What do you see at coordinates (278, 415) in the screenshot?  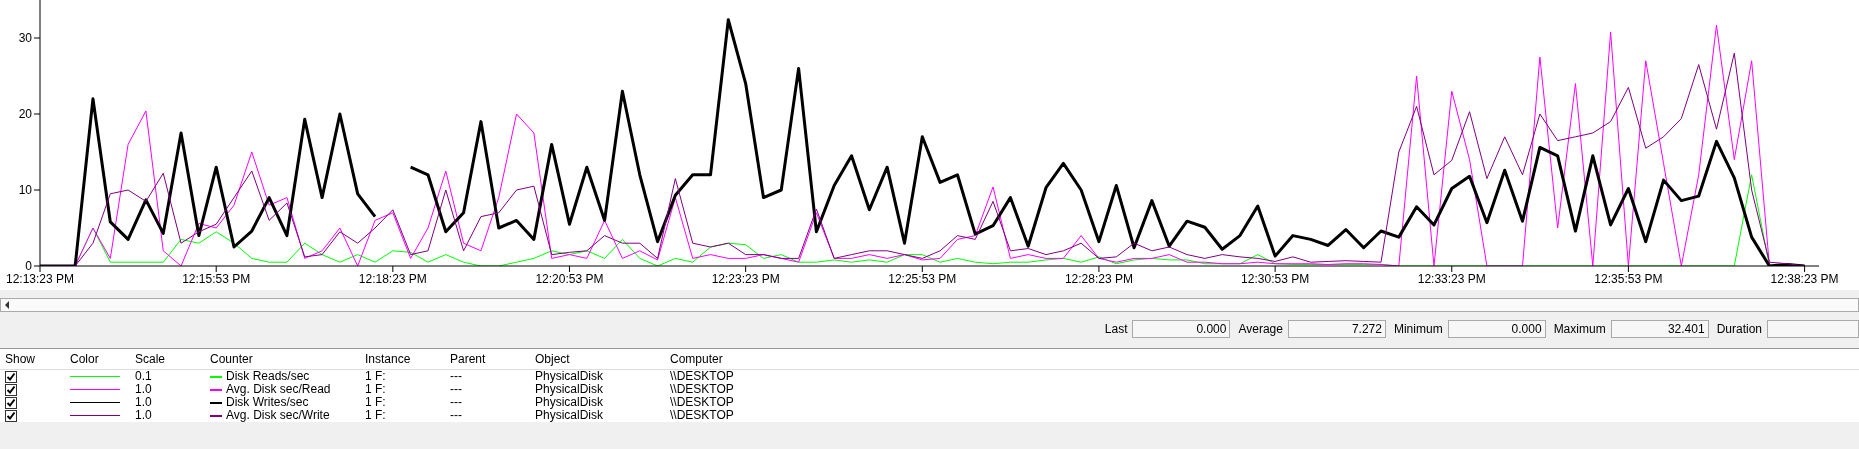 I see `legend-label: Avg. Disk sec/Write` at bounding box center [278, 415].